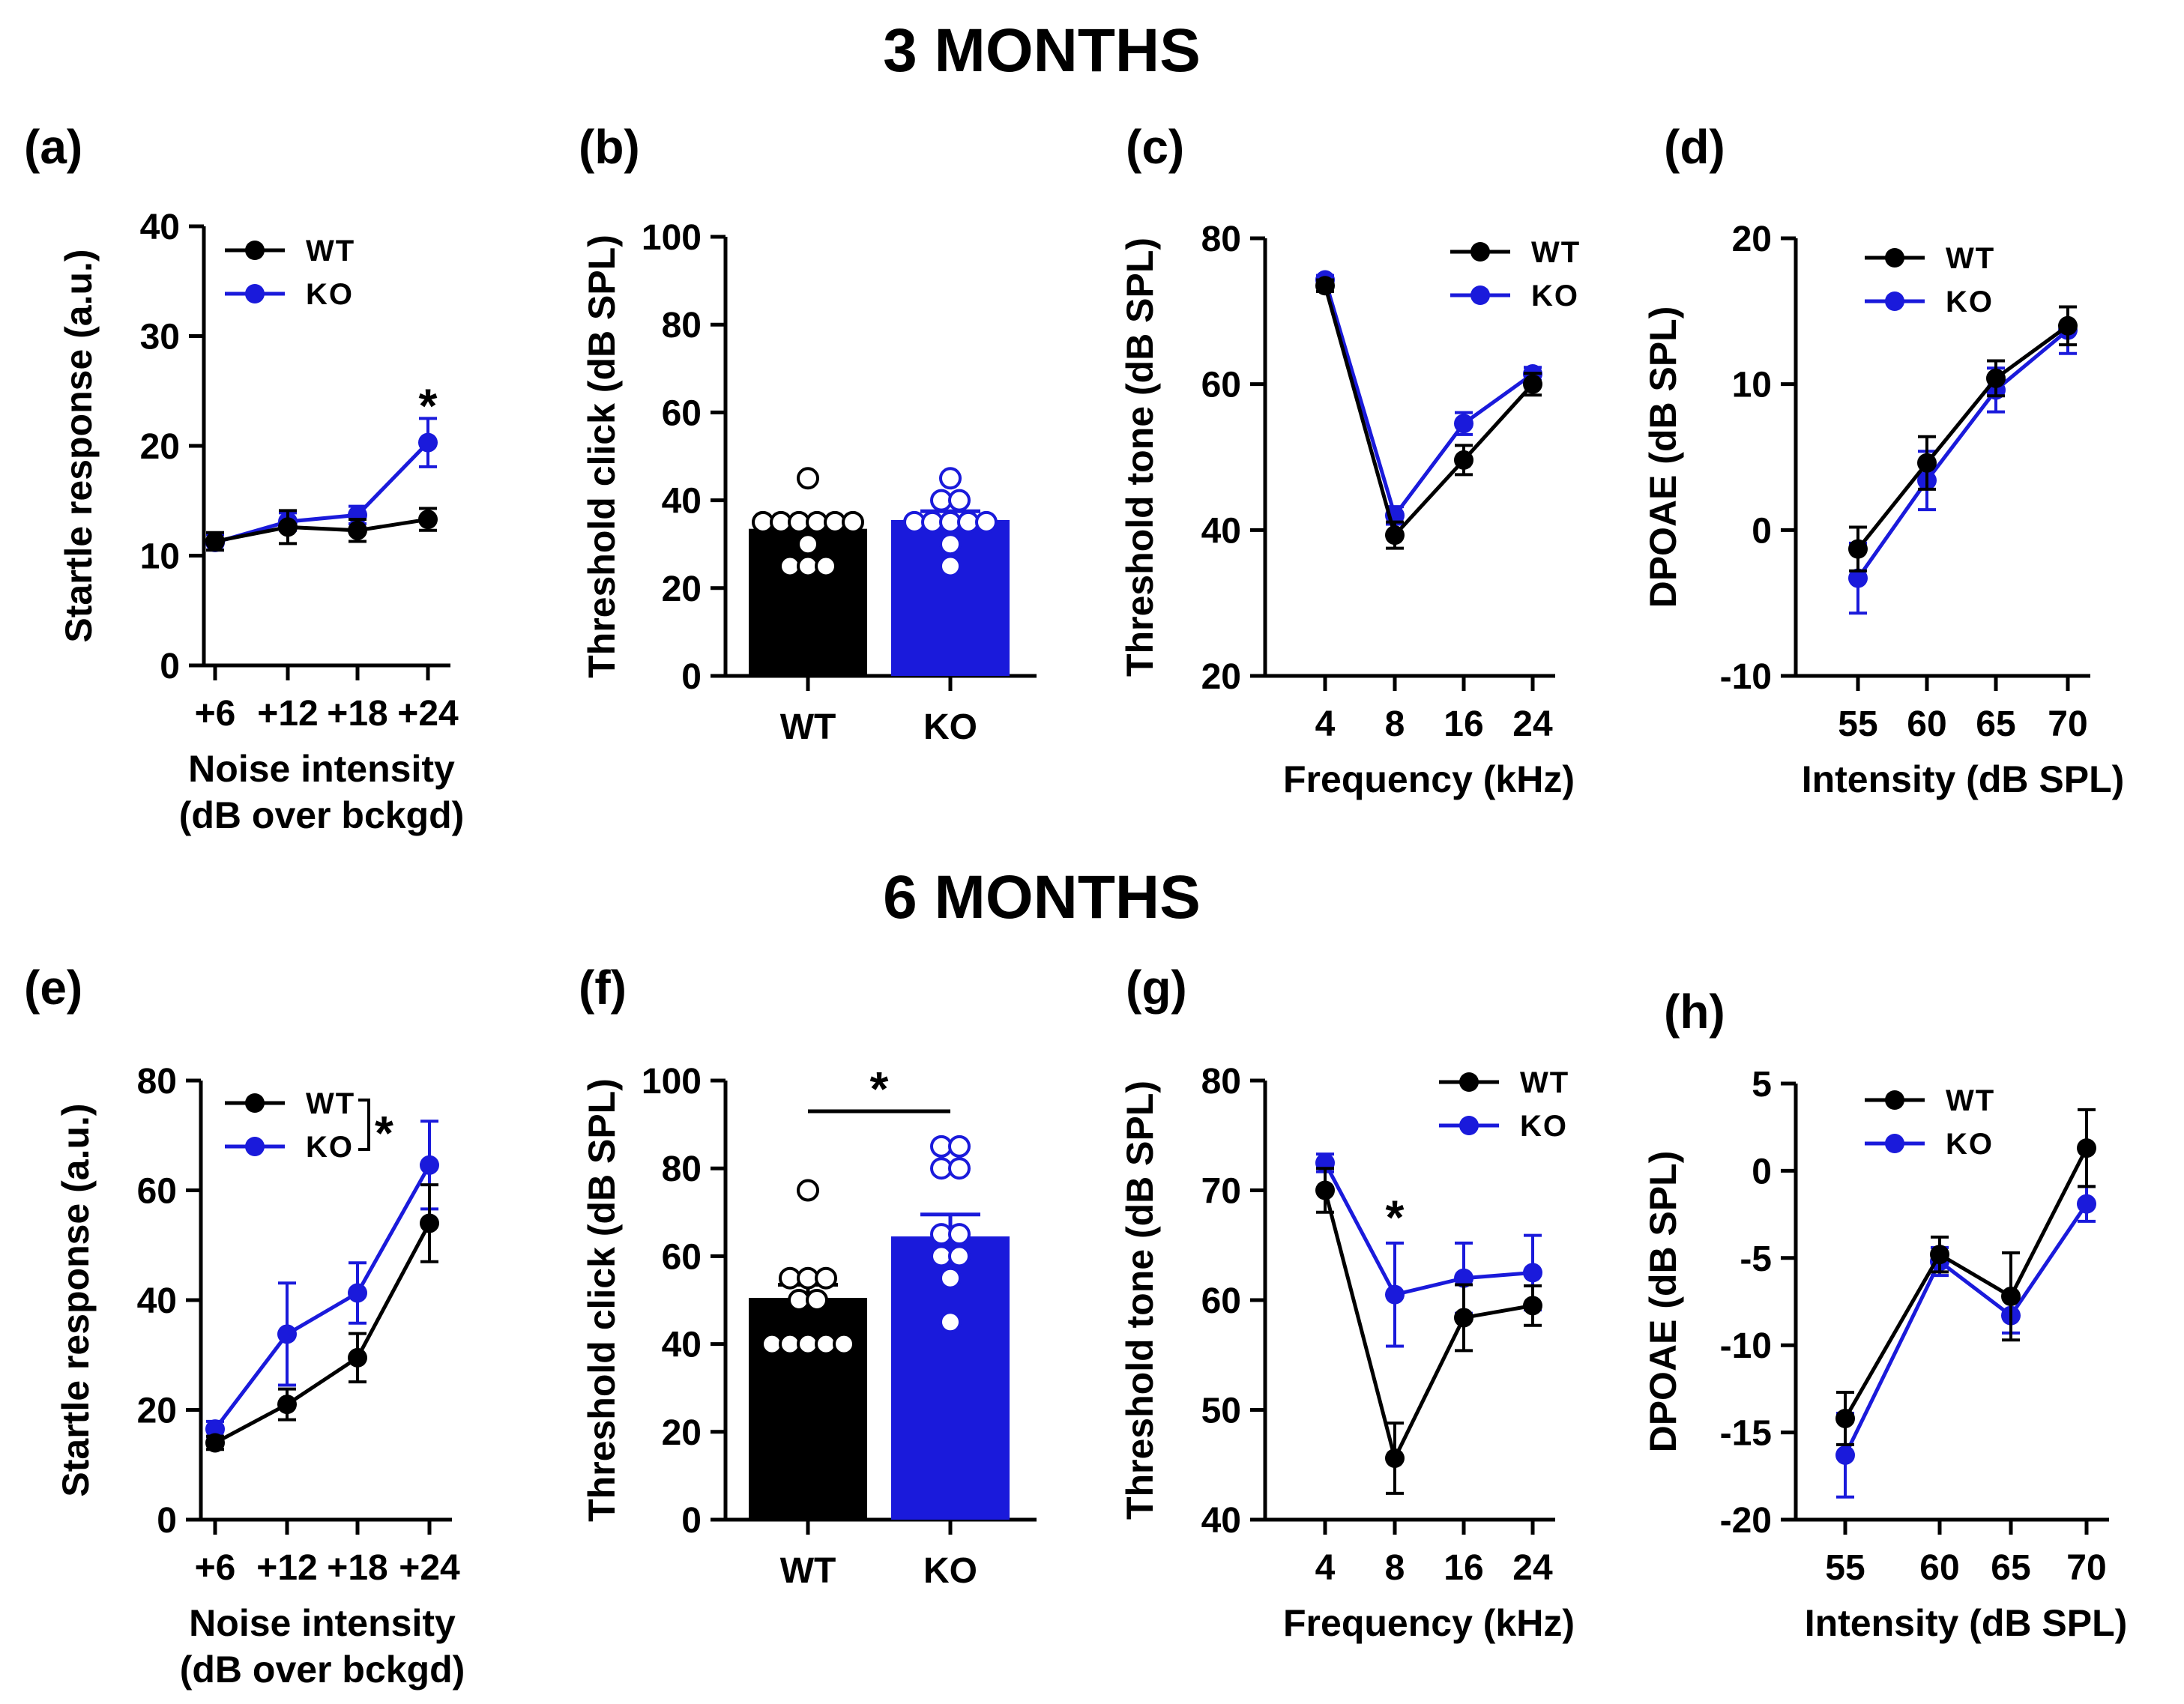 Image resolution: width=2184 pixels, height=1704 pixels. What do you see at coordinates (330, 1148) in the screenshot?
I see `legend-label-ko-e: KO` at bounding box center [330, 1148].